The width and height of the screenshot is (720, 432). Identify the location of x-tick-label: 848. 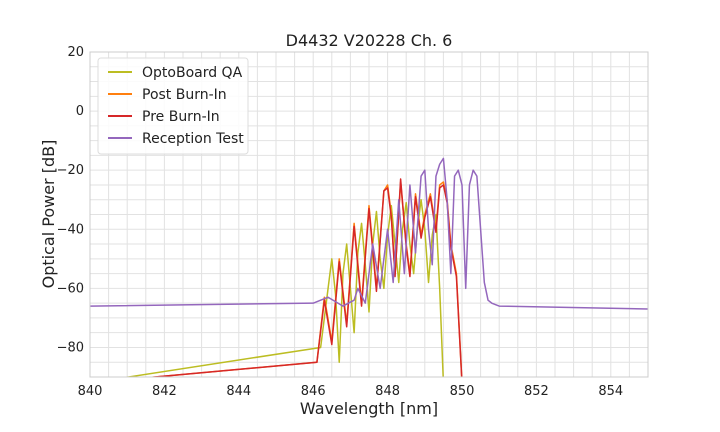
(387, 391).